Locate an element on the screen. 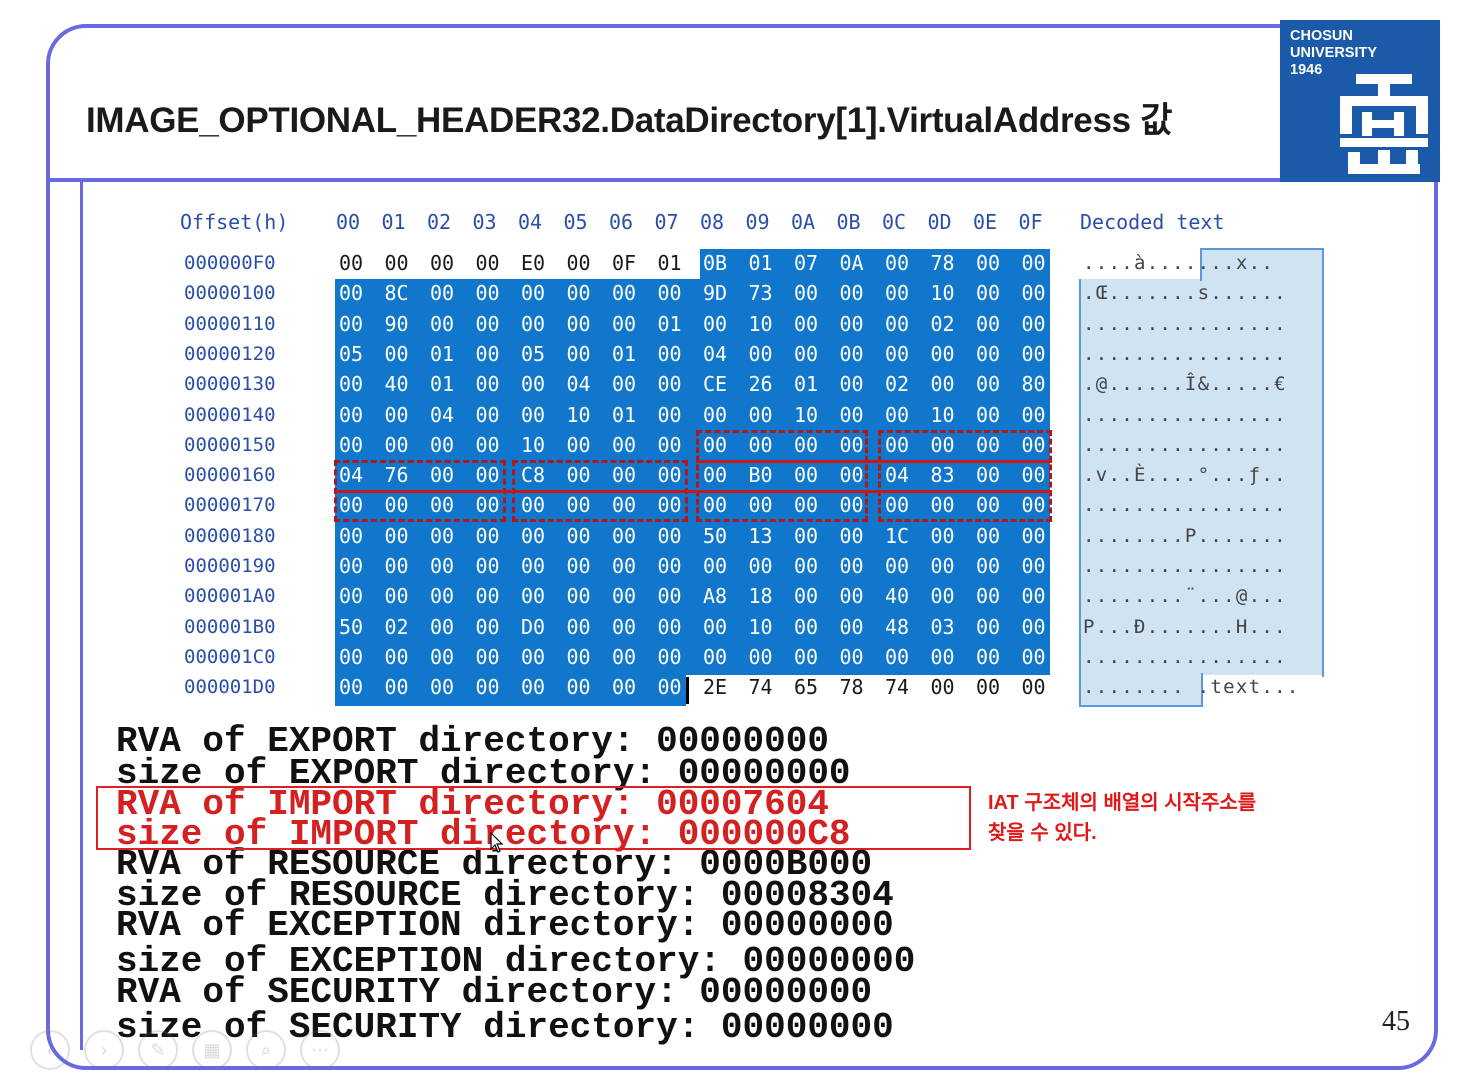 This screenshot has height=1080, width=1484. hex-byte: 65 is located at coordinates (806, 687).